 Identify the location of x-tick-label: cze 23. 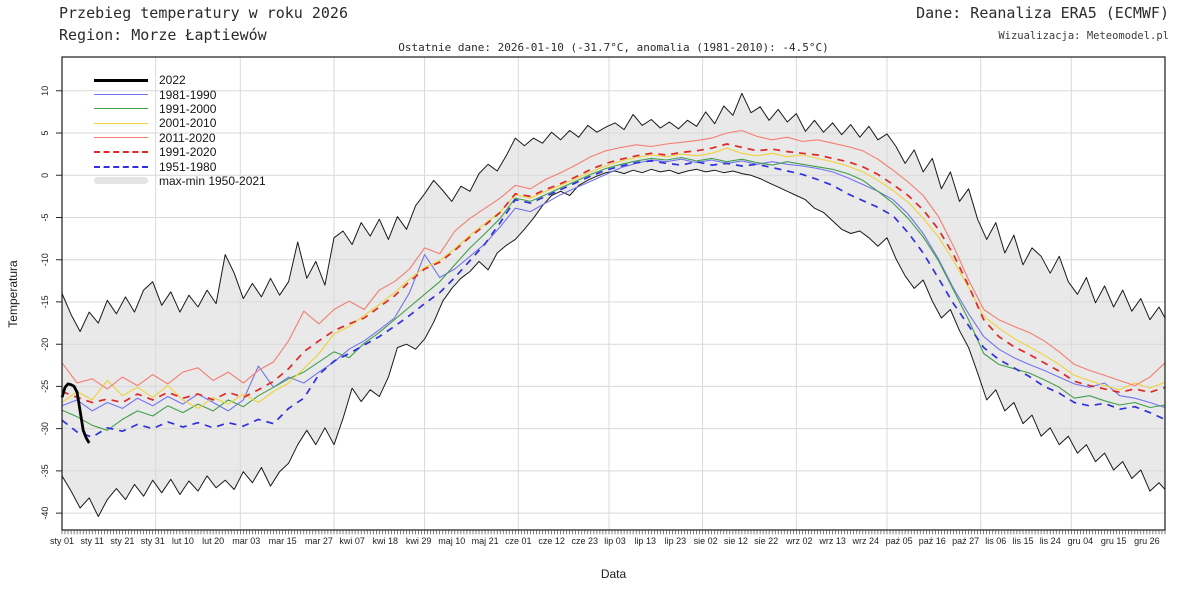
(585, 541).